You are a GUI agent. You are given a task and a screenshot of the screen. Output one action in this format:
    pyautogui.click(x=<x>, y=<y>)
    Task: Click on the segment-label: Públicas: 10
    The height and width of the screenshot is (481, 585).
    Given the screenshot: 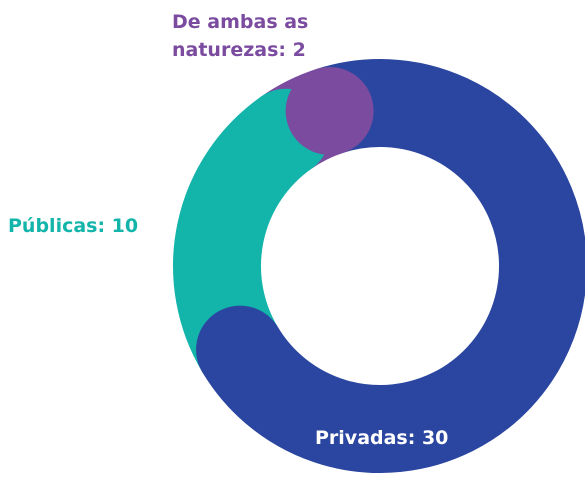 What is the action you would take?
    pyautogui.click(x=73, y=226)
    